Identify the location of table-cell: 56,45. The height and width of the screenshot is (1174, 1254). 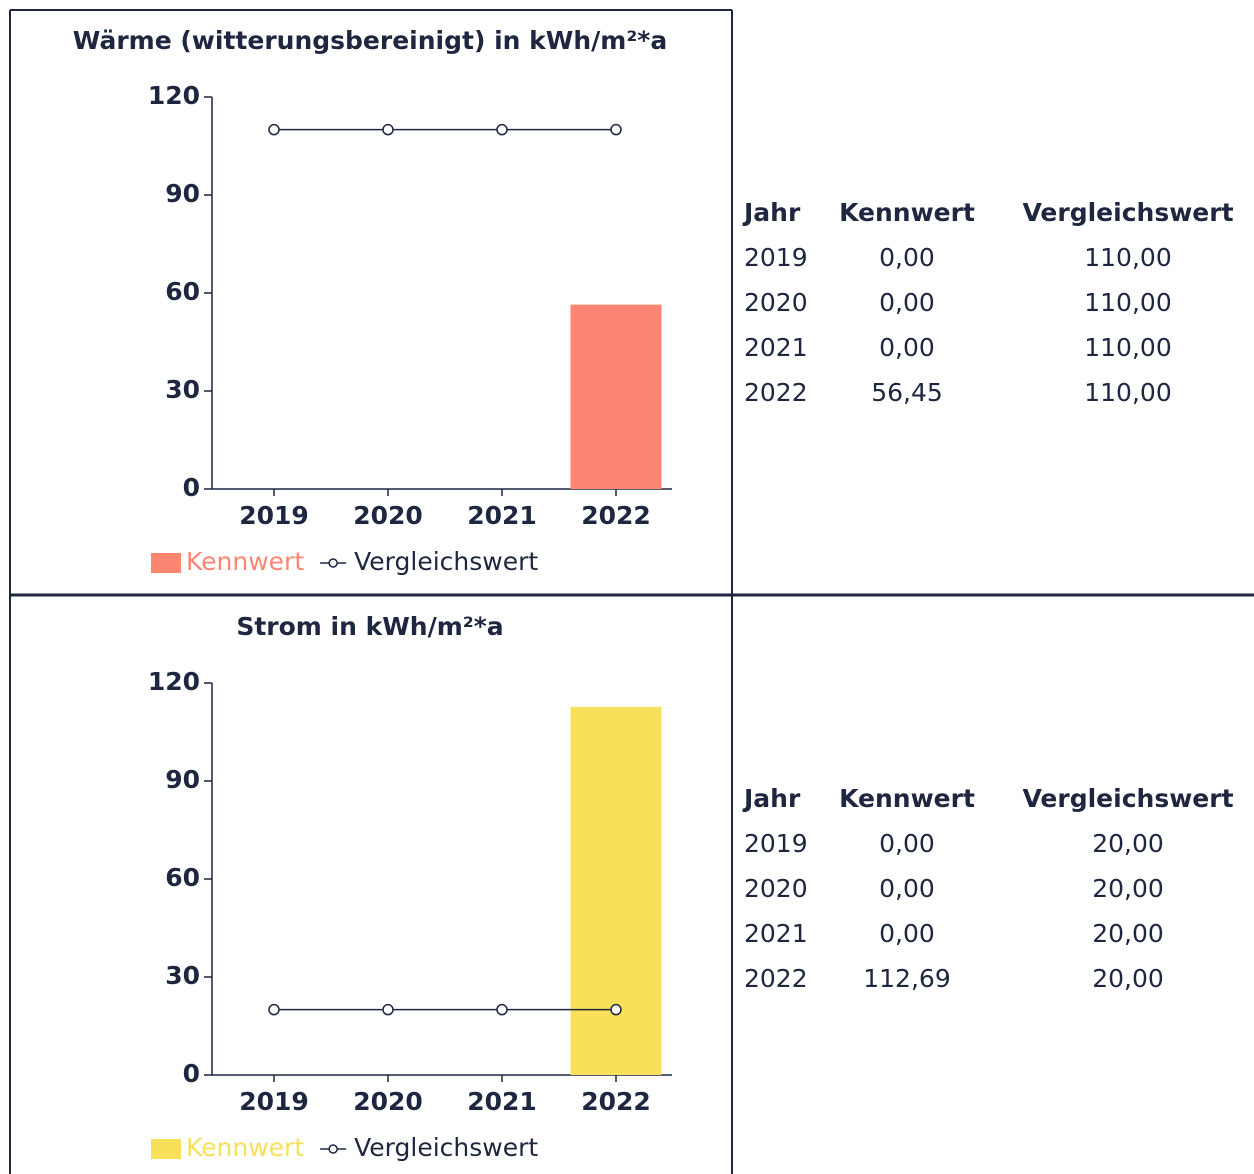
(907, 392).